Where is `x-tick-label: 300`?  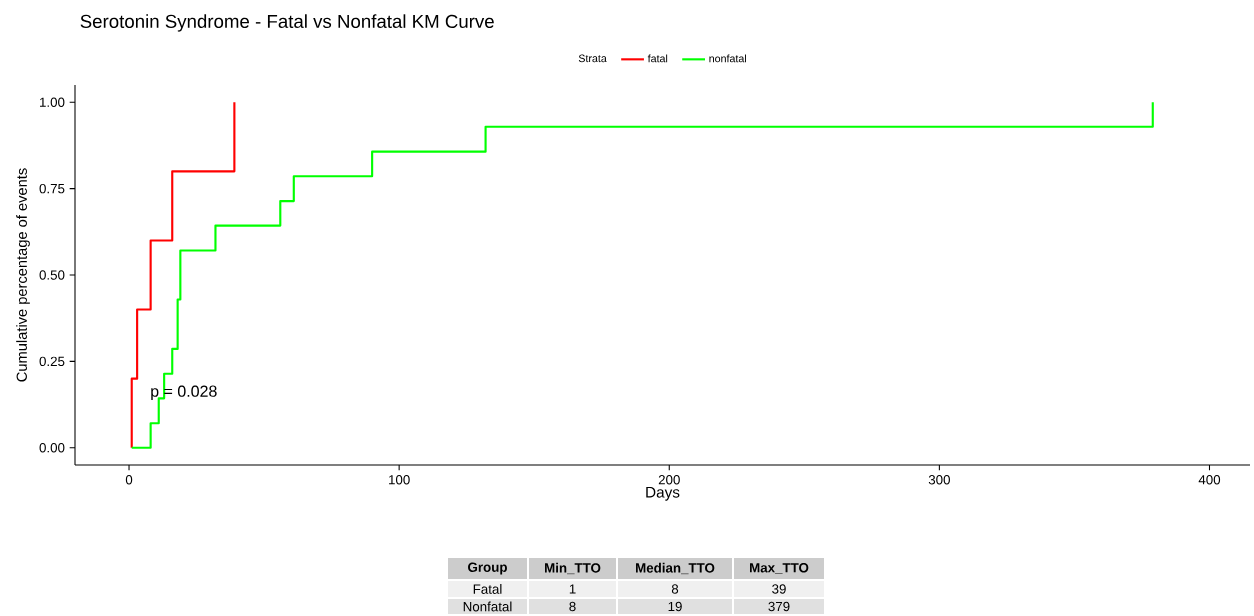 x-tick-label: 300 is located at coordinates (939, 480).